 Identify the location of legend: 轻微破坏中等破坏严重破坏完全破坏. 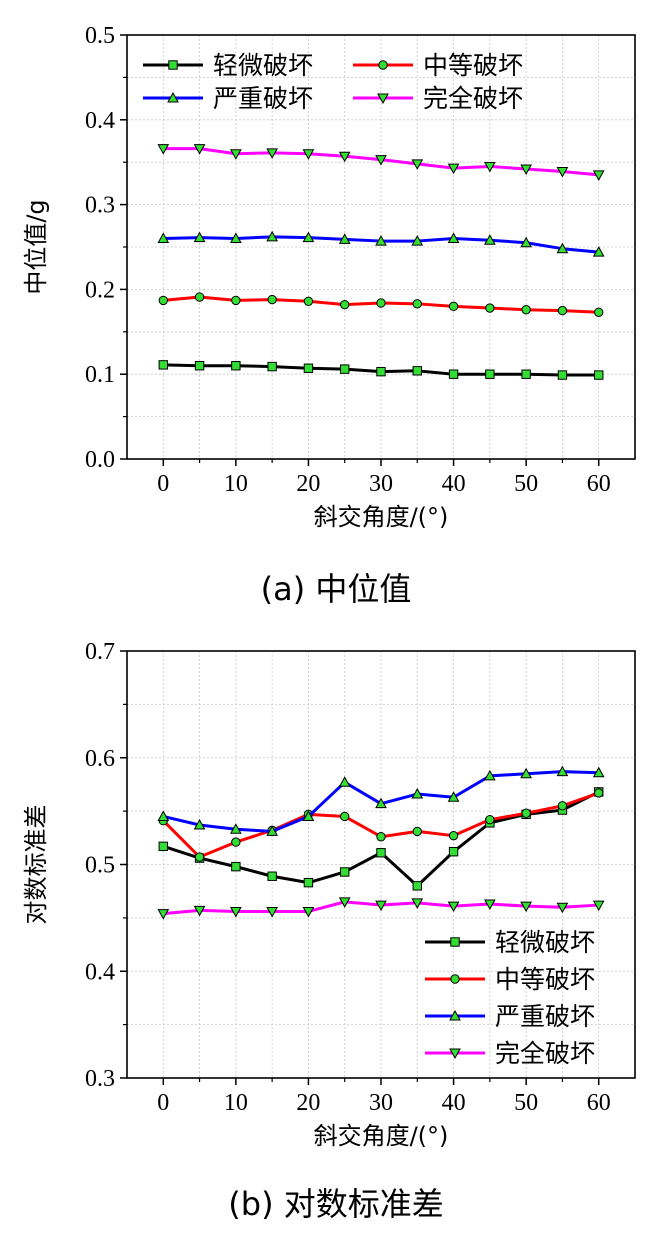
(333, 82).